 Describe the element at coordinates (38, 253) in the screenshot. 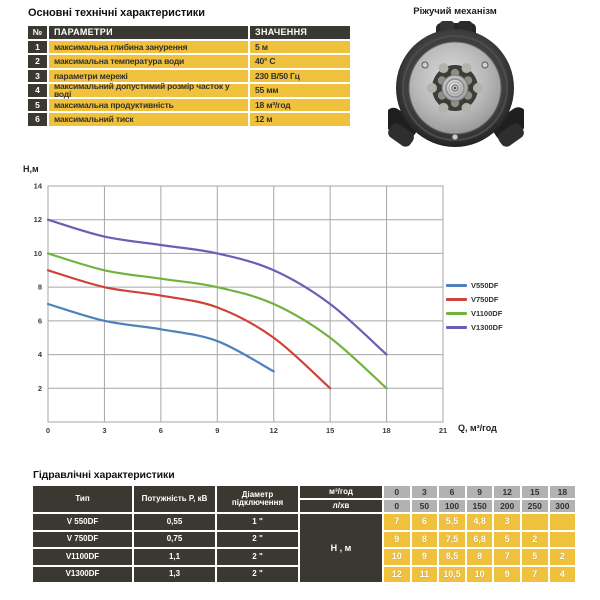

I see `y-tick-label: 10` at that location.